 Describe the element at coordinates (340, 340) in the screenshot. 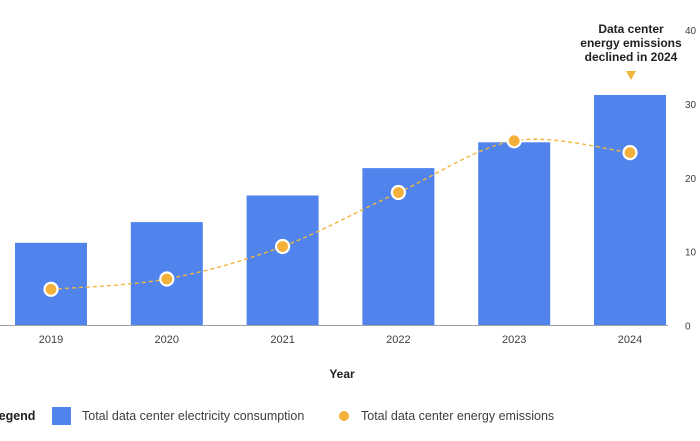

I see `x-tick-labels: 2019 2020 2021 2022 2023 2024` at that location.